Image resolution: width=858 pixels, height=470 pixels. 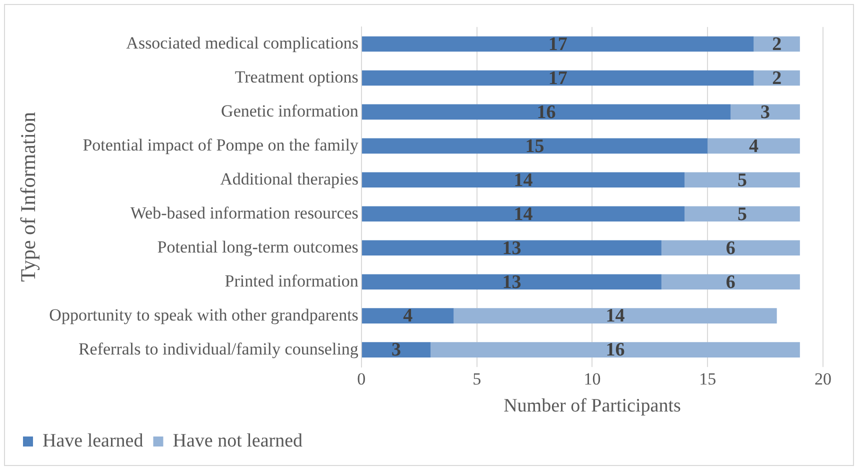 I want to click on y-tick-label: Opportunity to speak with other grandparents, so click(x=203, y=314).